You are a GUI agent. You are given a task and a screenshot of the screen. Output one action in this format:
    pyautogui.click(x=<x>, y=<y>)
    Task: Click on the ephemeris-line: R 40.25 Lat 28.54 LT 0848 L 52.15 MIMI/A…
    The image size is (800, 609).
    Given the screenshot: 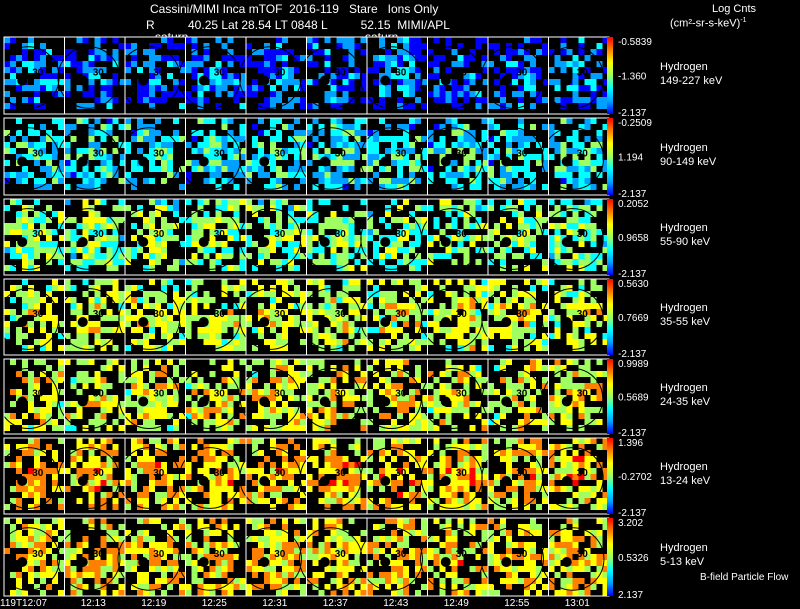 What is the action you would take?
    pyautogui.click(x=298, y=25)
    